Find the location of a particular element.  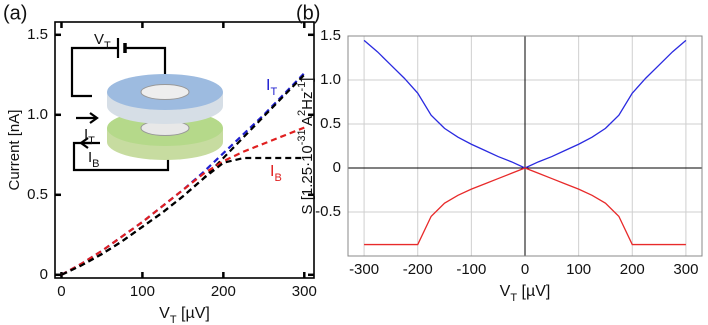

inset-label: IT is located at coordinates (89, 136).